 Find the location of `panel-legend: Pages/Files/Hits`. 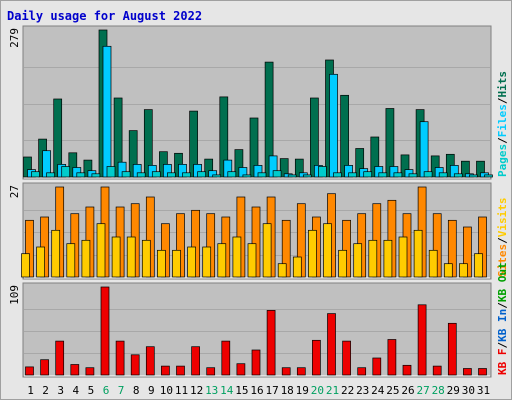

panel-legend: Pages/Files/Hits is located at coordinates (502, 124).